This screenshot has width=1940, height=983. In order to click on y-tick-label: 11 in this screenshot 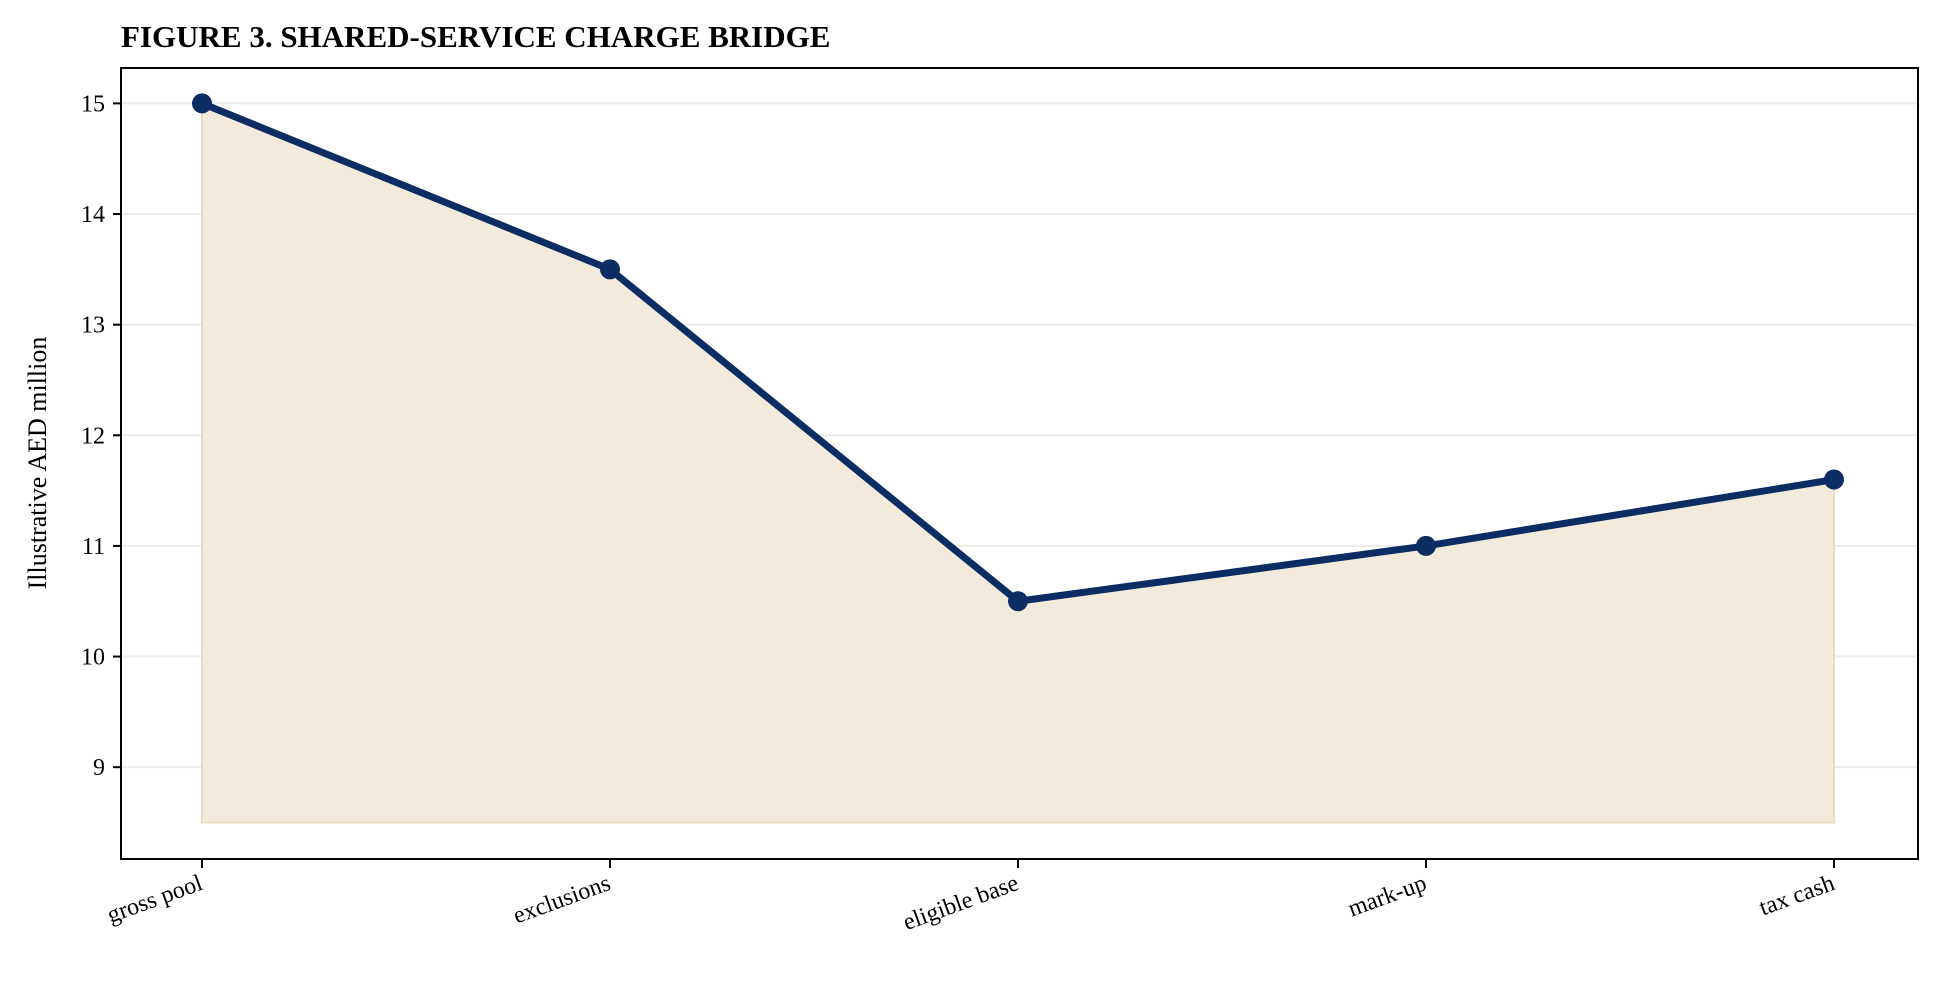, I will do `click(93, 547)`.